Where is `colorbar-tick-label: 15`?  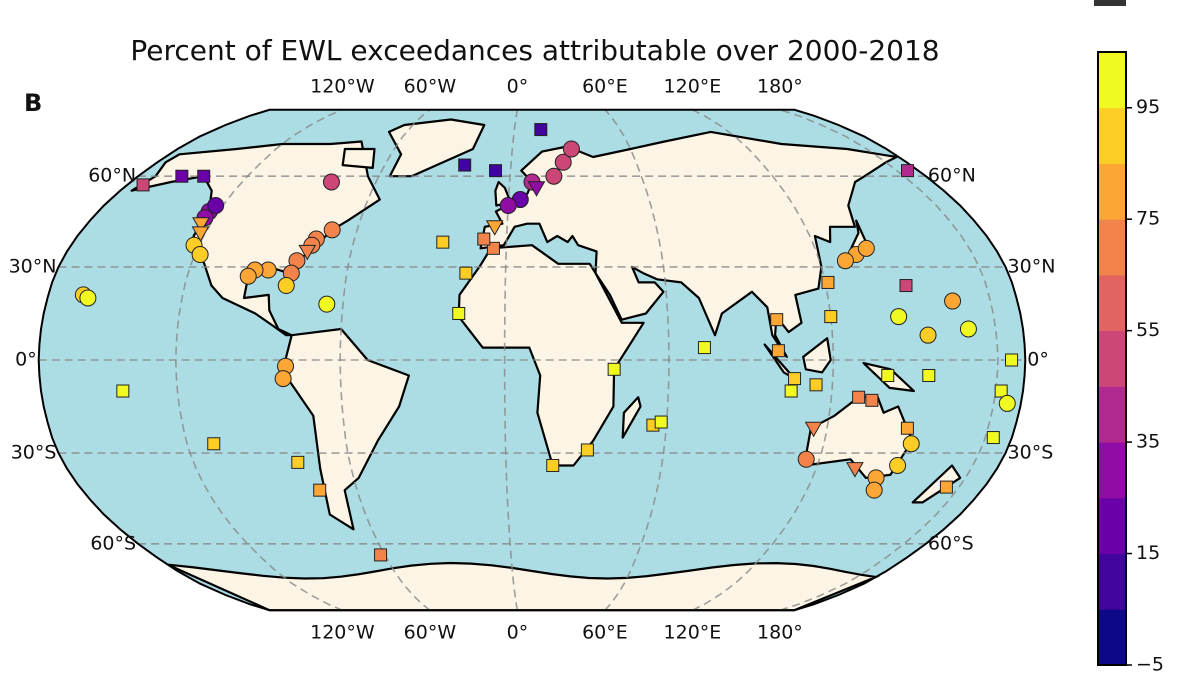 colorbar-tick-label: 15 is located at coordinates (1148, 553).